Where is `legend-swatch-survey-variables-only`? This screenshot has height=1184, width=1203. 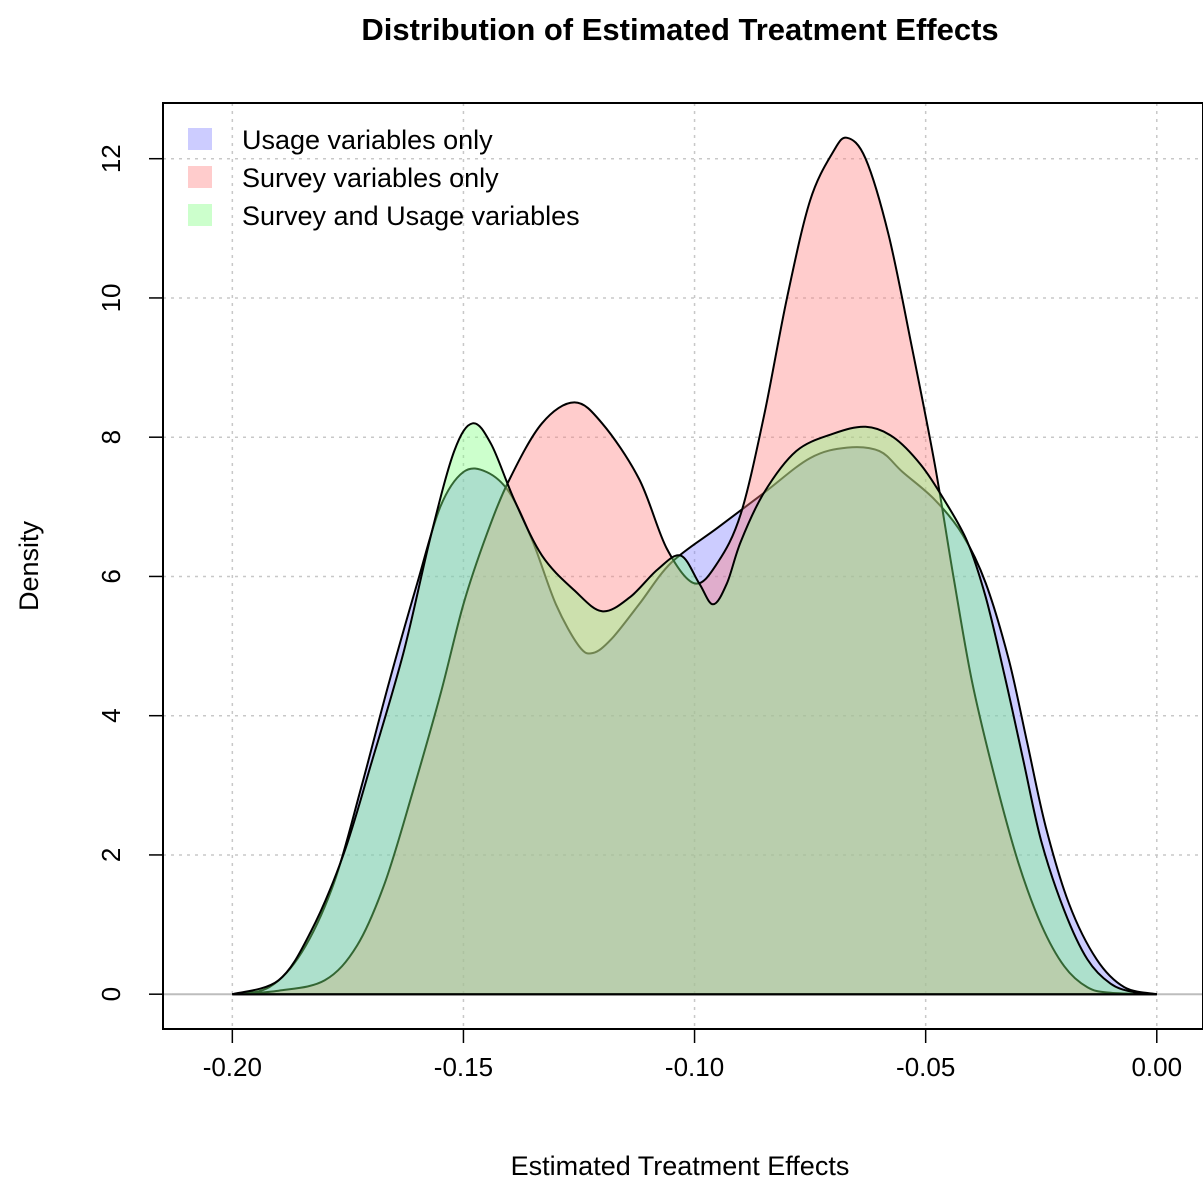 legend-swatch-survey-variables-only is located at coordinates (200, 177).